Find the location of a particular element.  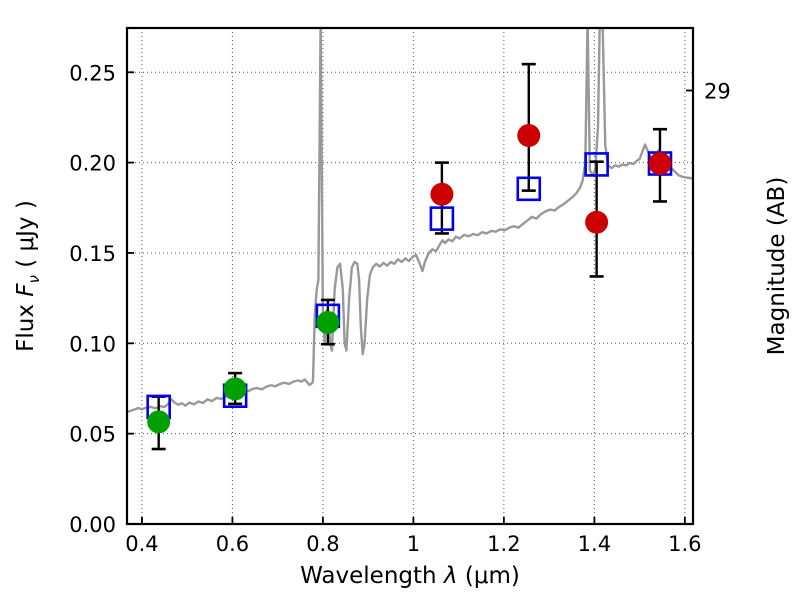

ytick-left-label-0: 0.00 is located at coordinates (92, 525).